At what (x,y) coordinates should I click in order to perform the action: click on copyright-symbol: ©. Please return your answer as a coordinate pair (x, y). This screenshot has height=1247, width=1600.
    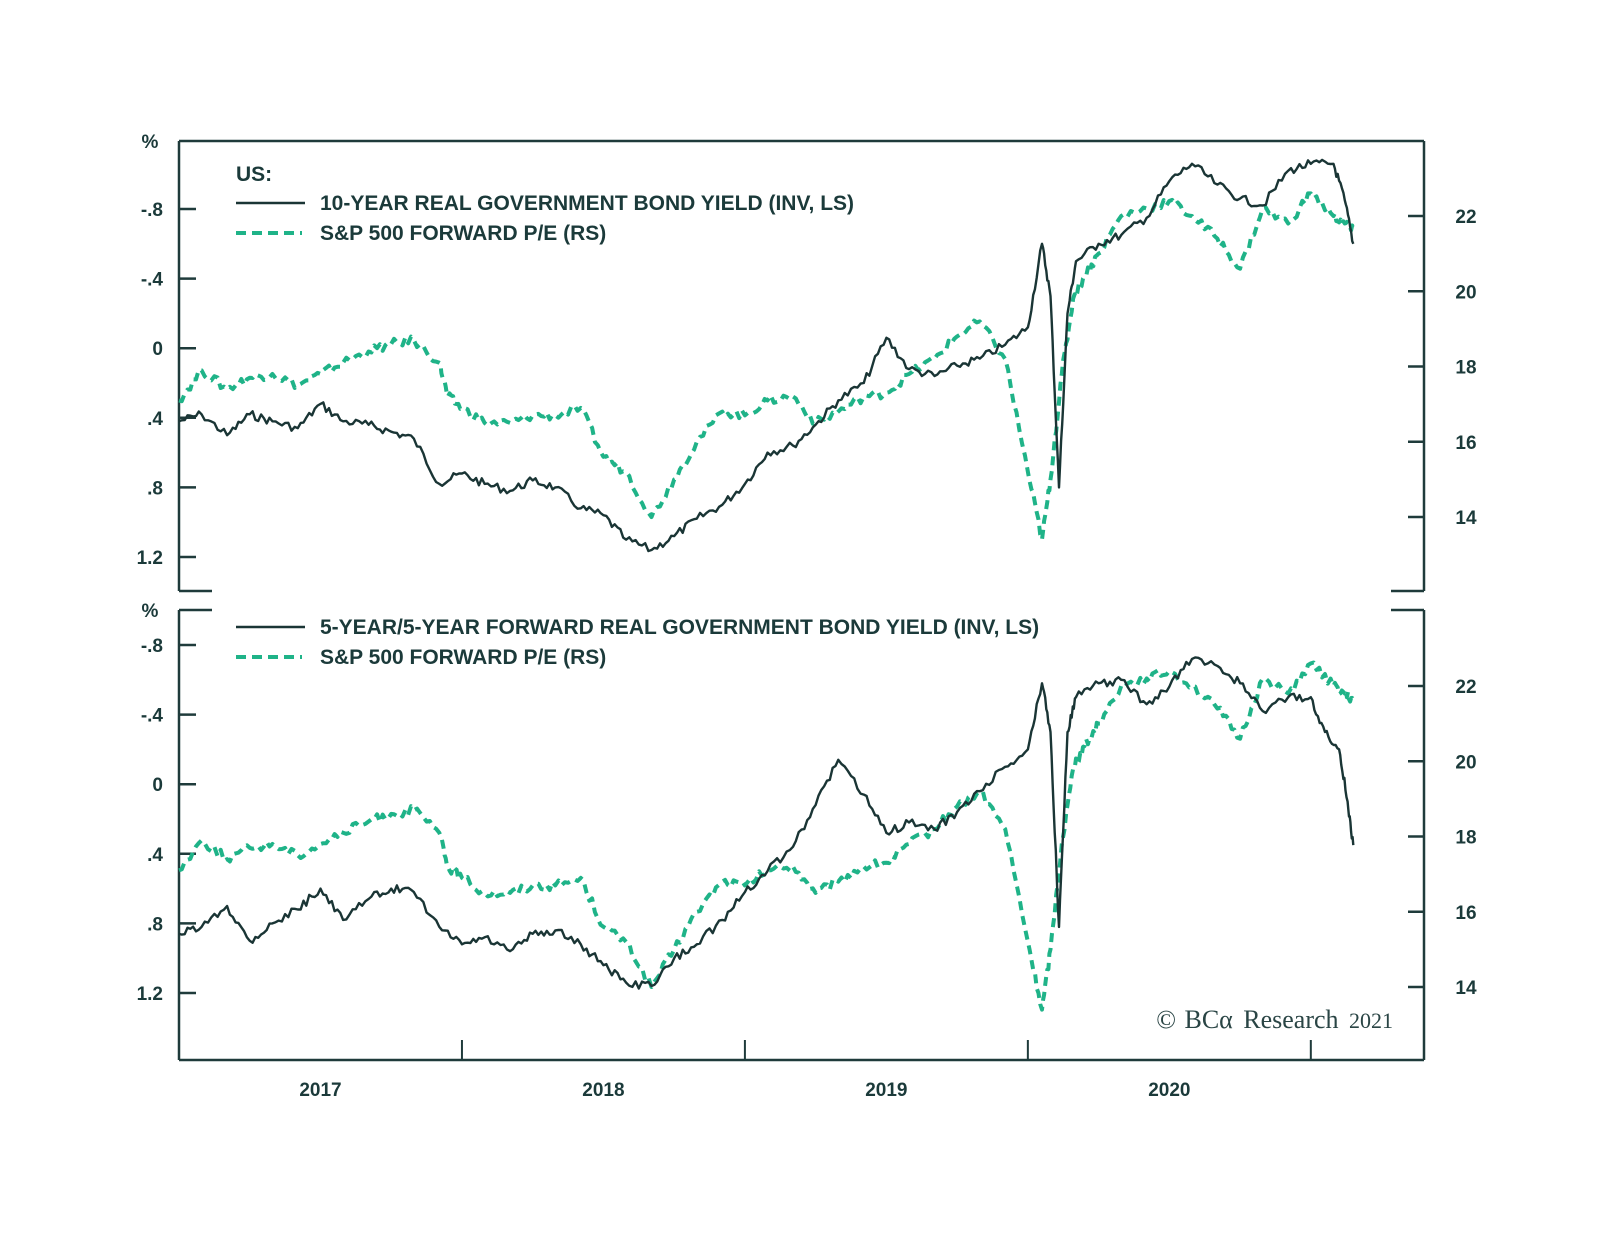
    Looking at the image, I should click on (1166, 1019).